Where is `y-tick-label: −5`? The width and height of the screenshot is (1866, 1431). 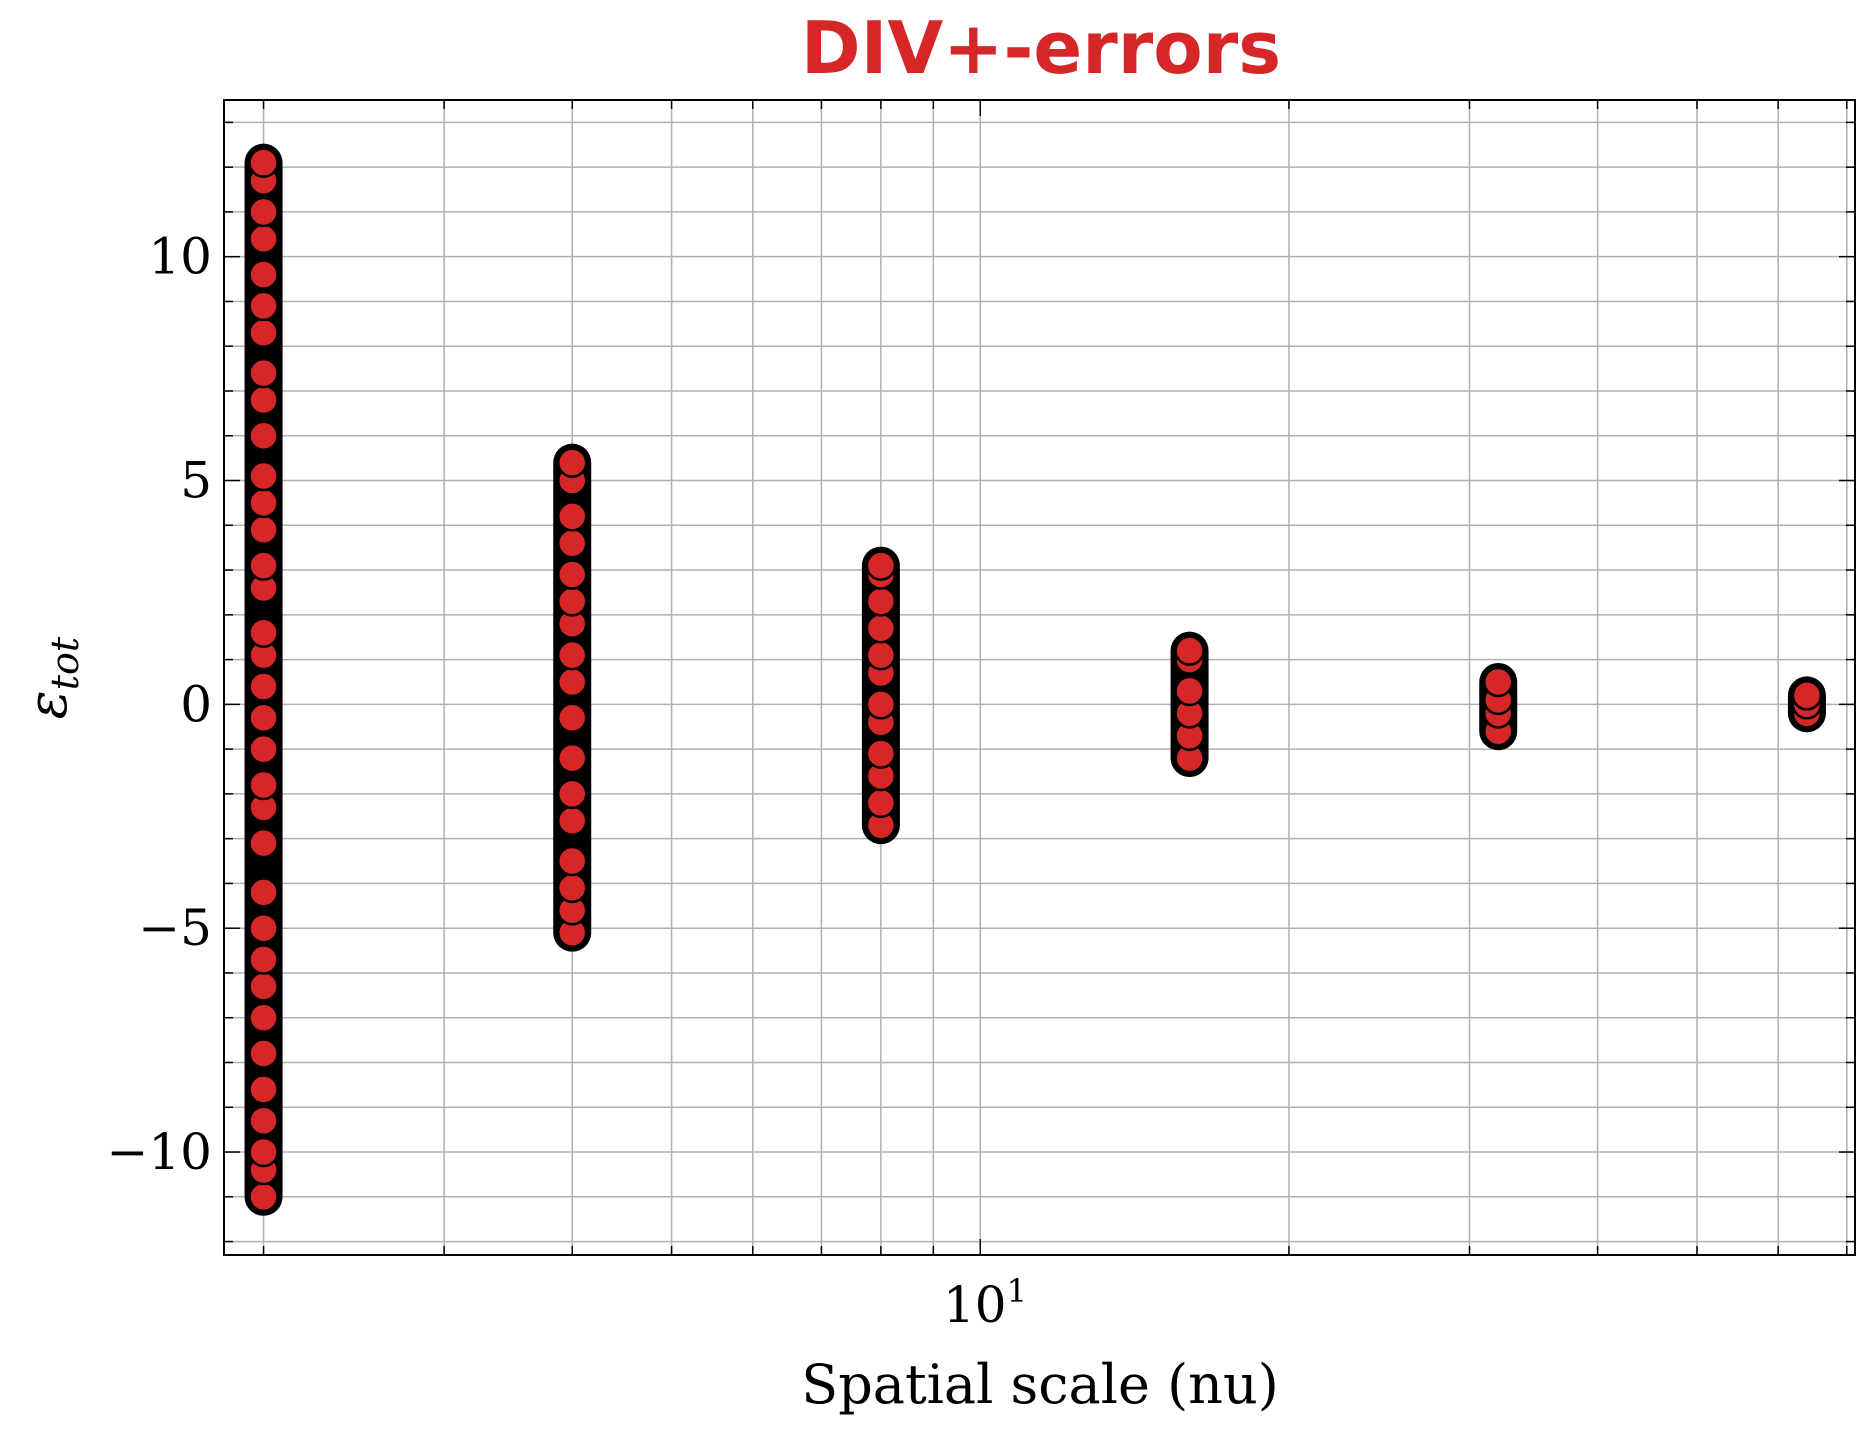 y-tick-label: −5 is located at coordinates (175, 928).